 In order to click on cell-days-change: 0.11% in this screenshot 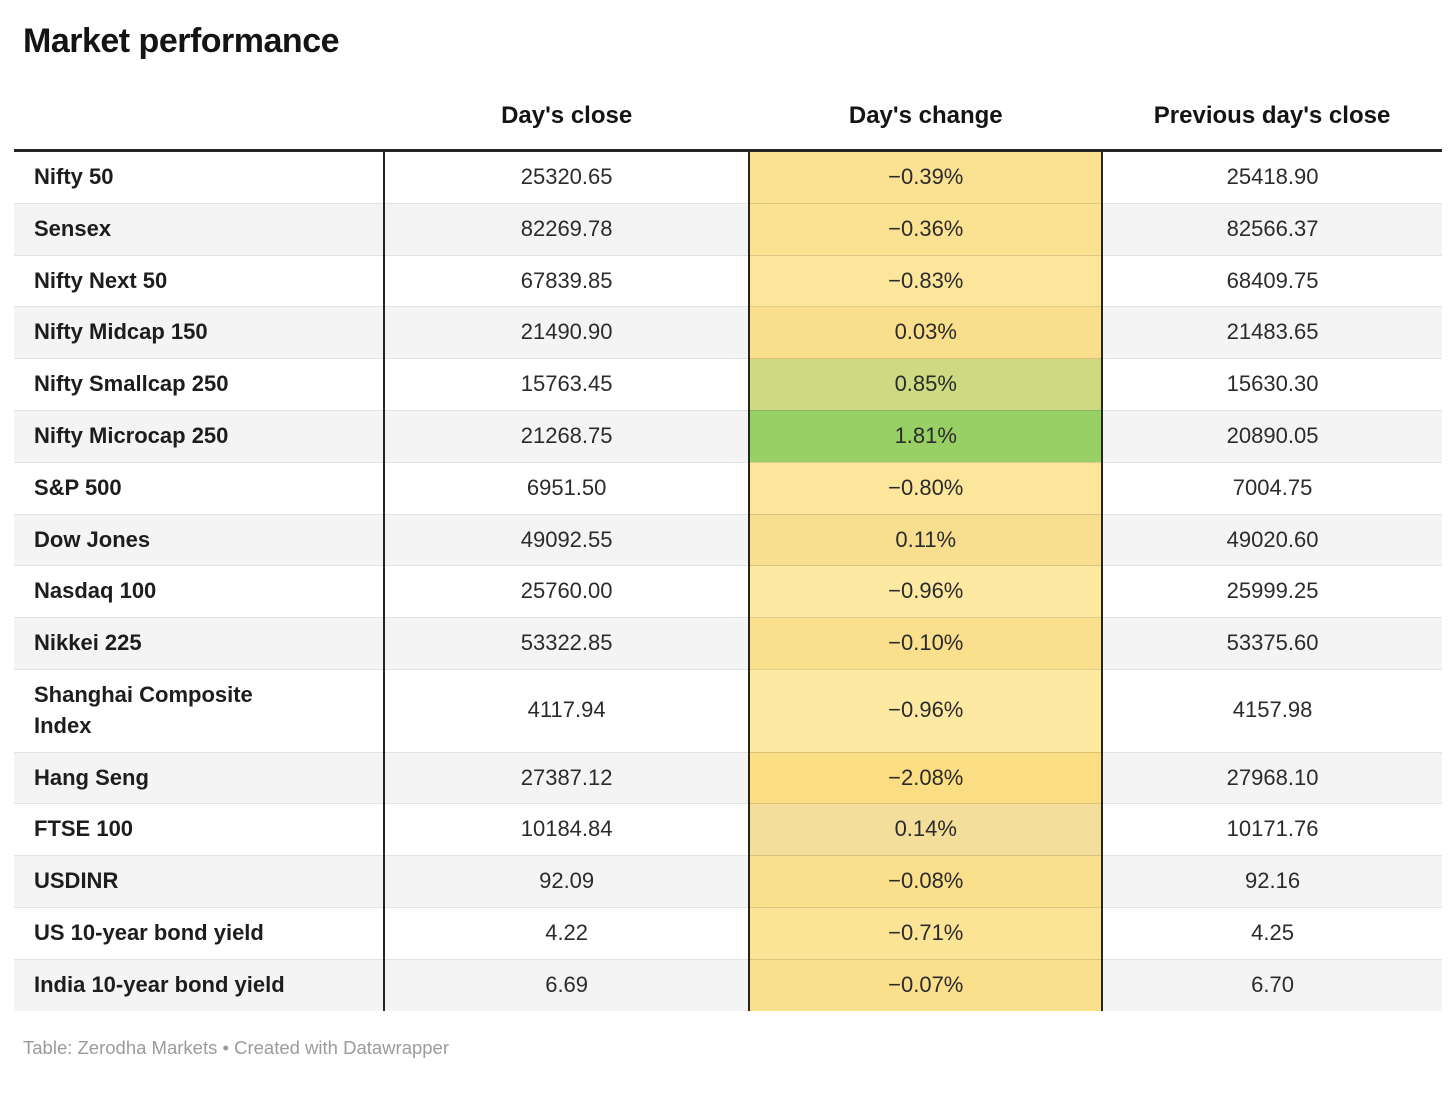, I will do `click(926, 539)`.